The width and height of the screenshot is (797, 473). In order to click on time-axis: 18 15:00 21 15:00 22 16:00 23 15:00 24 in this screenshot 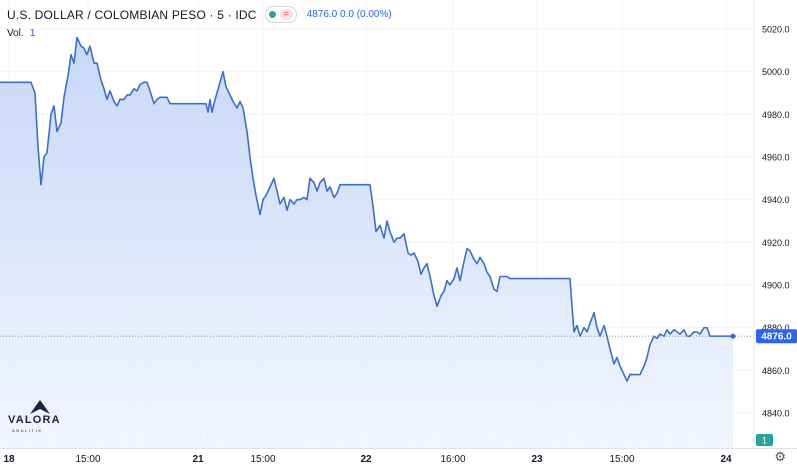, I will do `click(367, 459)`.